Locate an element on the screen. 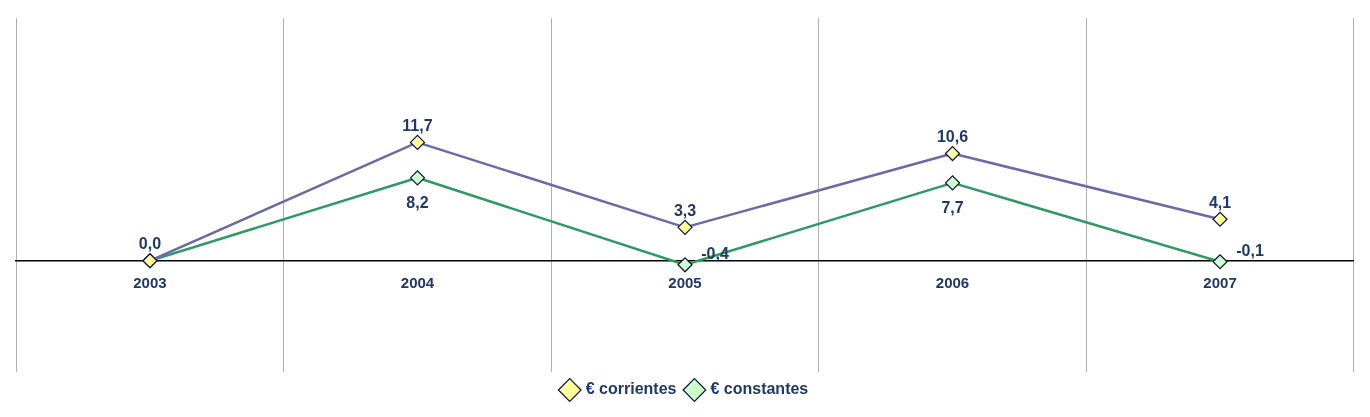  data-label: 10,6 is located at coordinates (952, 136).